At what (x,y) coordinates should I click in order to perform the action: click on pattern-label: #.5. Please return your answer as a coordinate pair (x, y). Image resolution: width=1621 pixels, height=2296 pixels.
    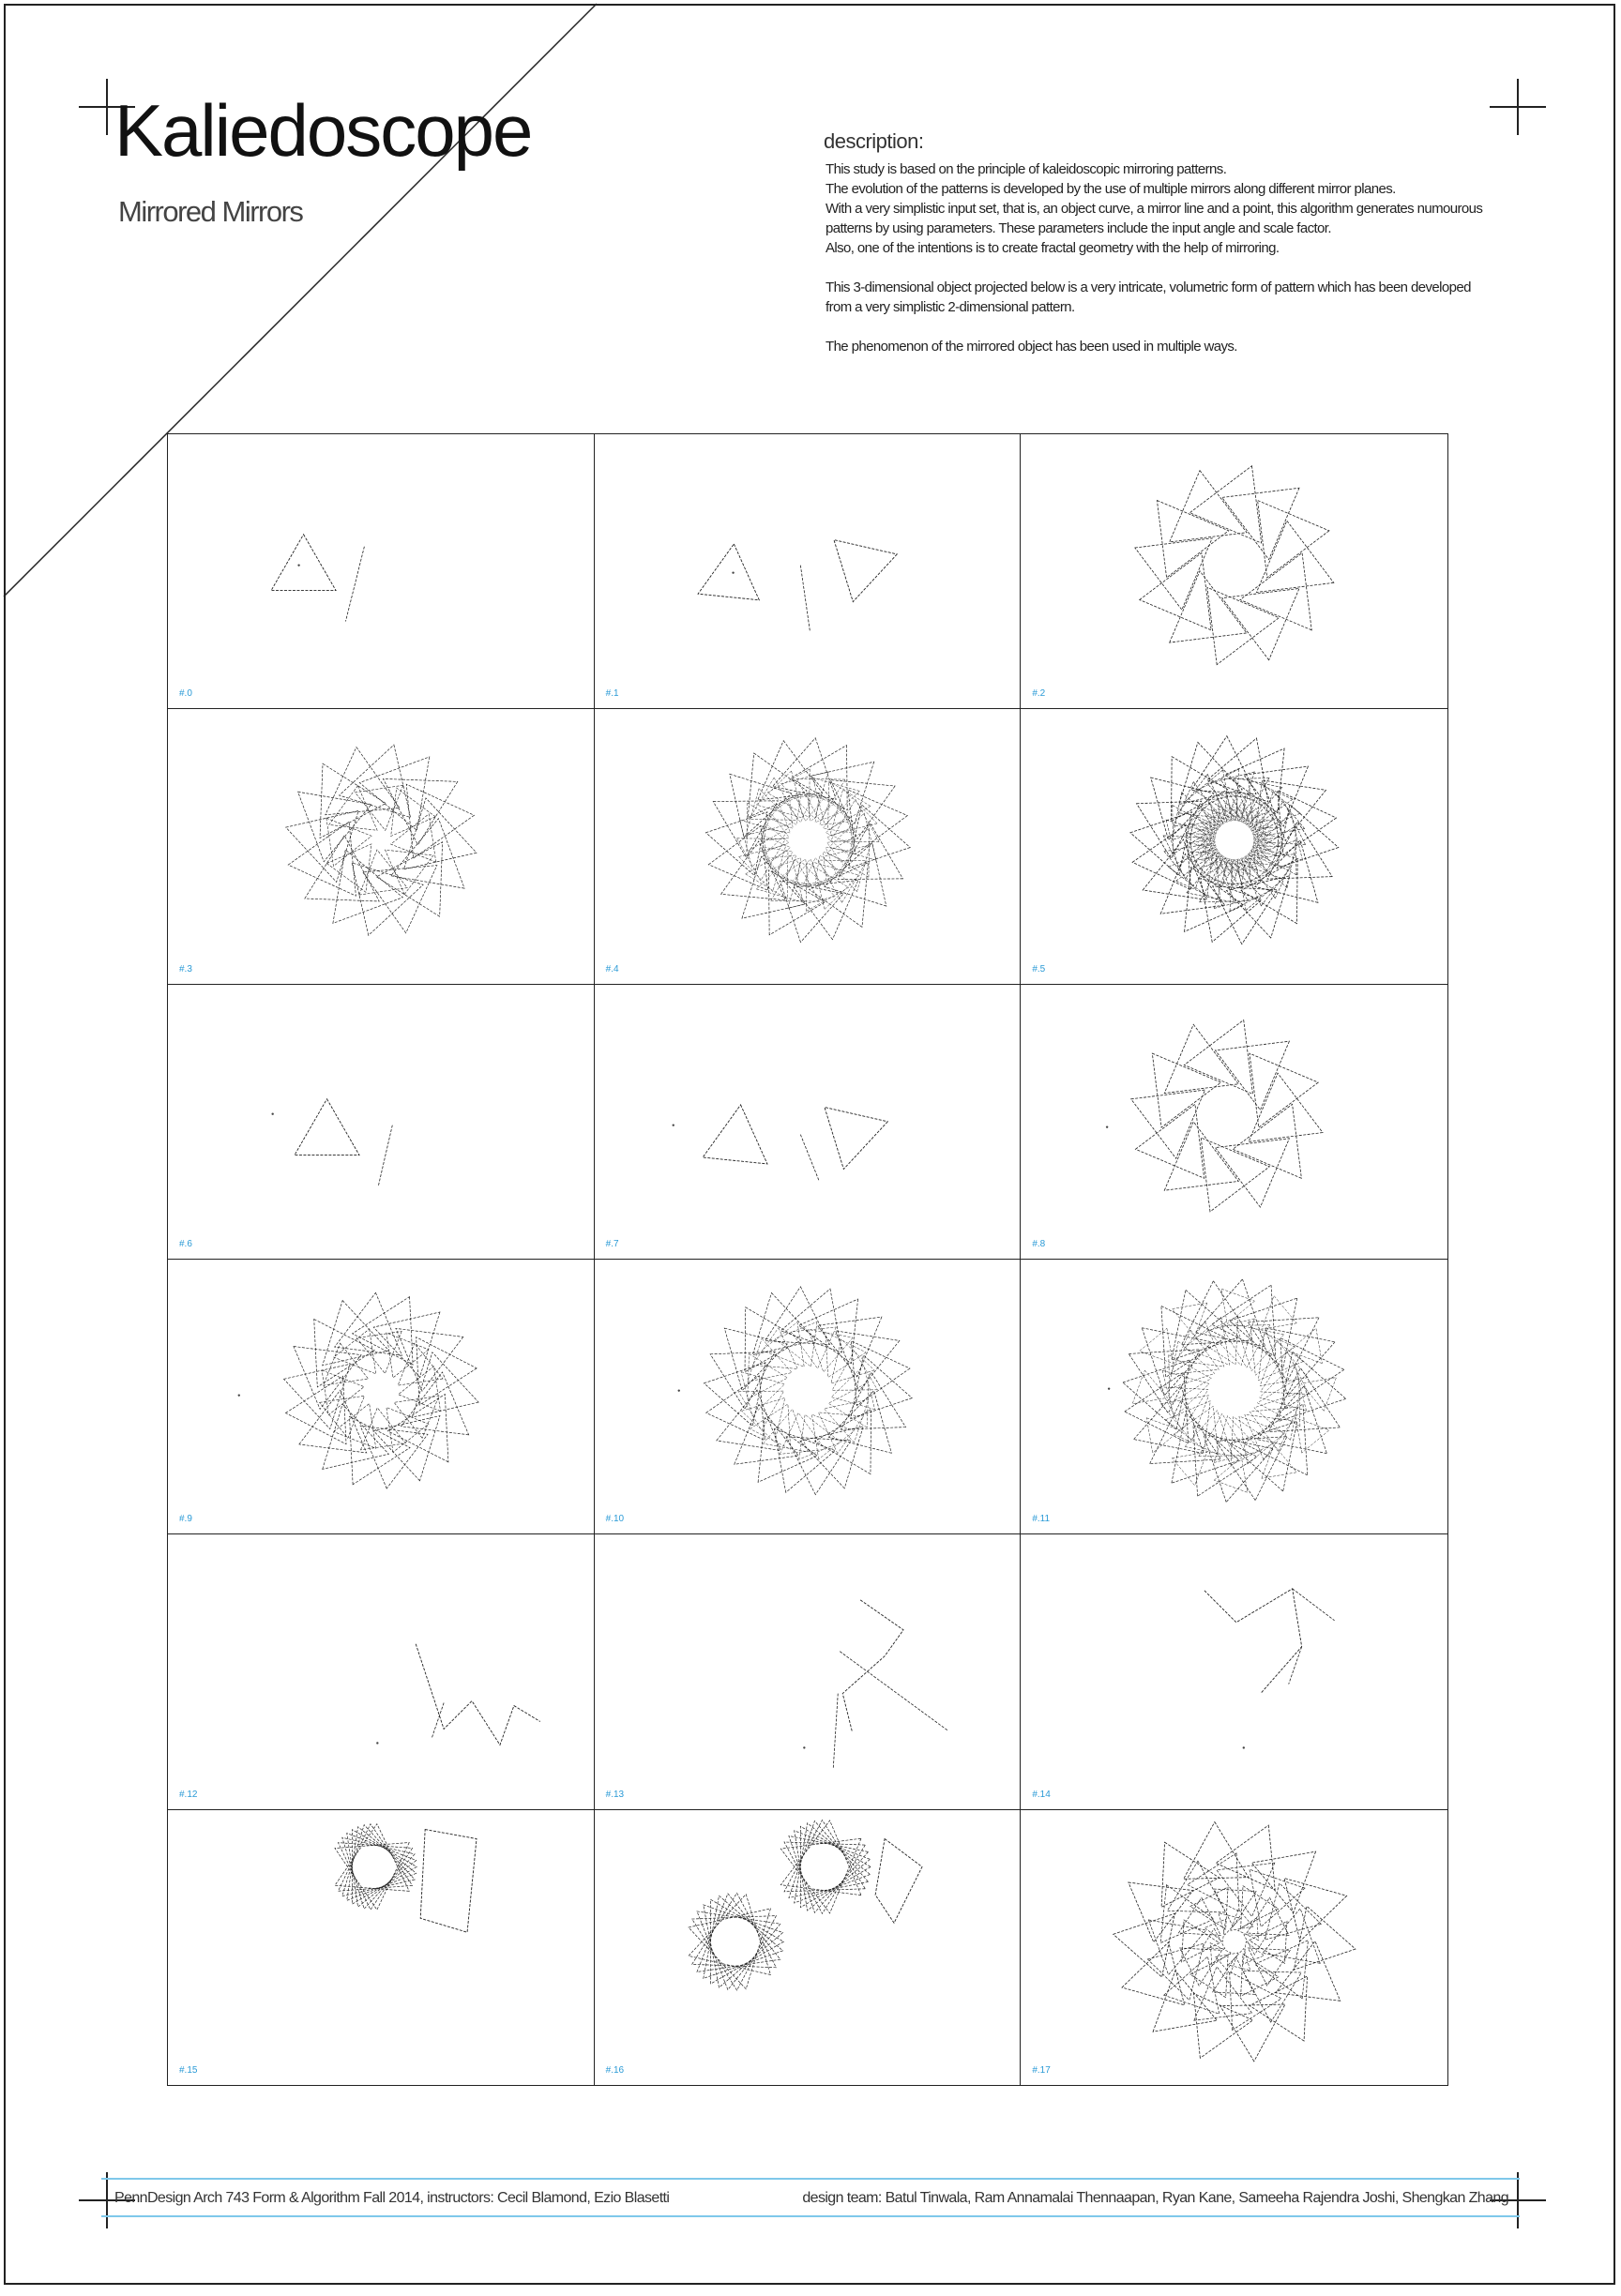
    Looking at the image, I should click on (1039, 968).